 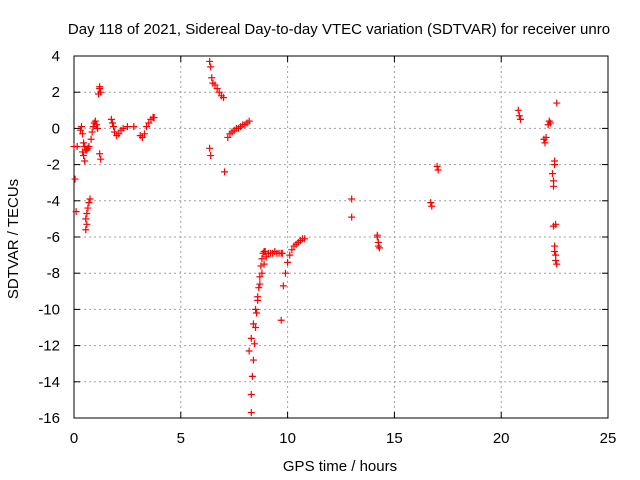 I want to click on x-tick-label: 25, so click(x=608, y=438).